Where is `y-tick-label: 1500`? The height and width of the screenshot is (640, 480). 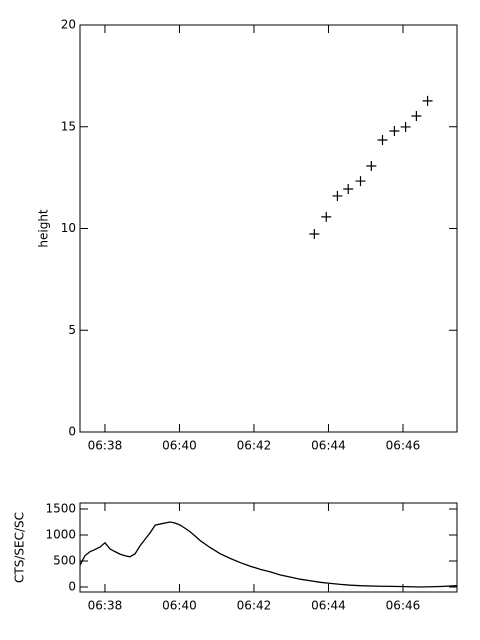 y-tick-label: 1500 is located at coordinates (60, 508).